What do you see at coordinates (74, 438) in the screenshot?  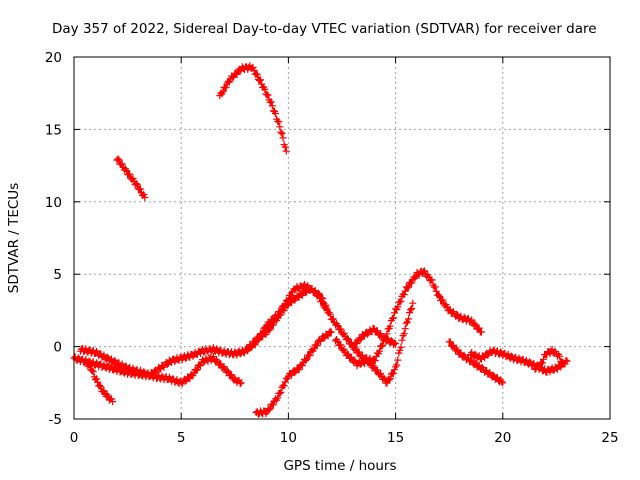 I see `x-tick-label: 0` at bounding box center [74, 438].